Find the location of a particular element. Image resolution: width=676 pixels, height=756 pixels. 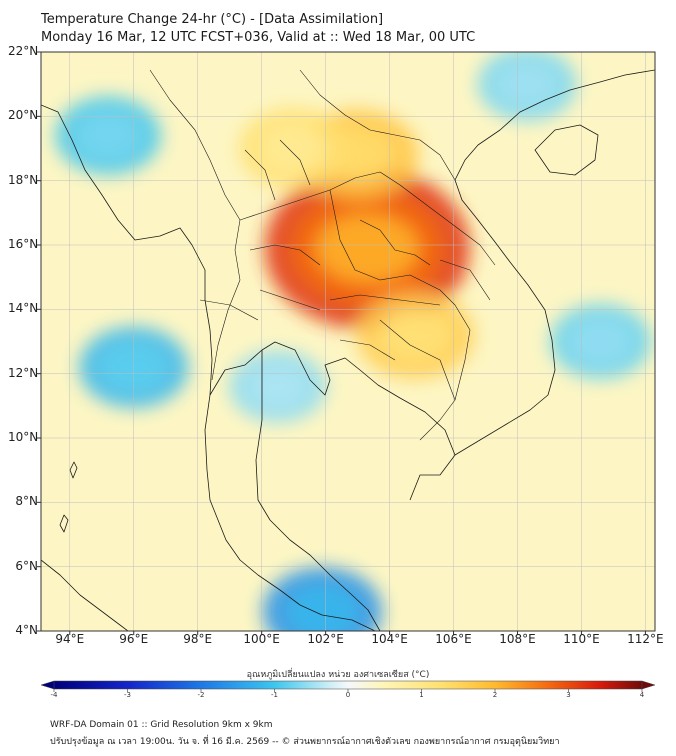

lon-label: 102°E is located at coordinates (325, 639).